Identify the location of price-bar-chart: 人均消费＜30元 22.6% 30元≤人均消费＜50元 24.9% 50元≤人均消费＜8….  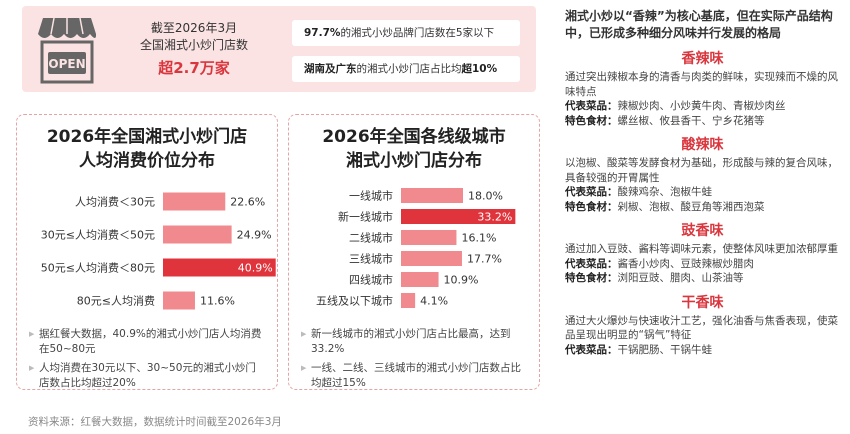
(158, 251).